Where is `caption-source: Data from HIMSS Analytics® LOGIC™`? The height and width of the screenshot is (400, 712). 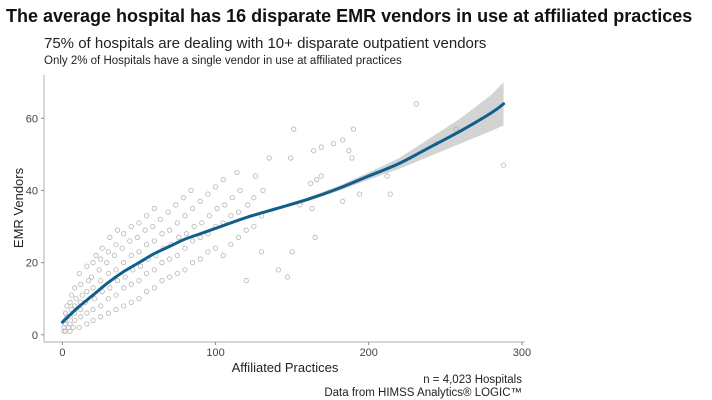
caption-source: Data from HIMSS Analytics® LOGIC™ is located at coordinates (423, 393).